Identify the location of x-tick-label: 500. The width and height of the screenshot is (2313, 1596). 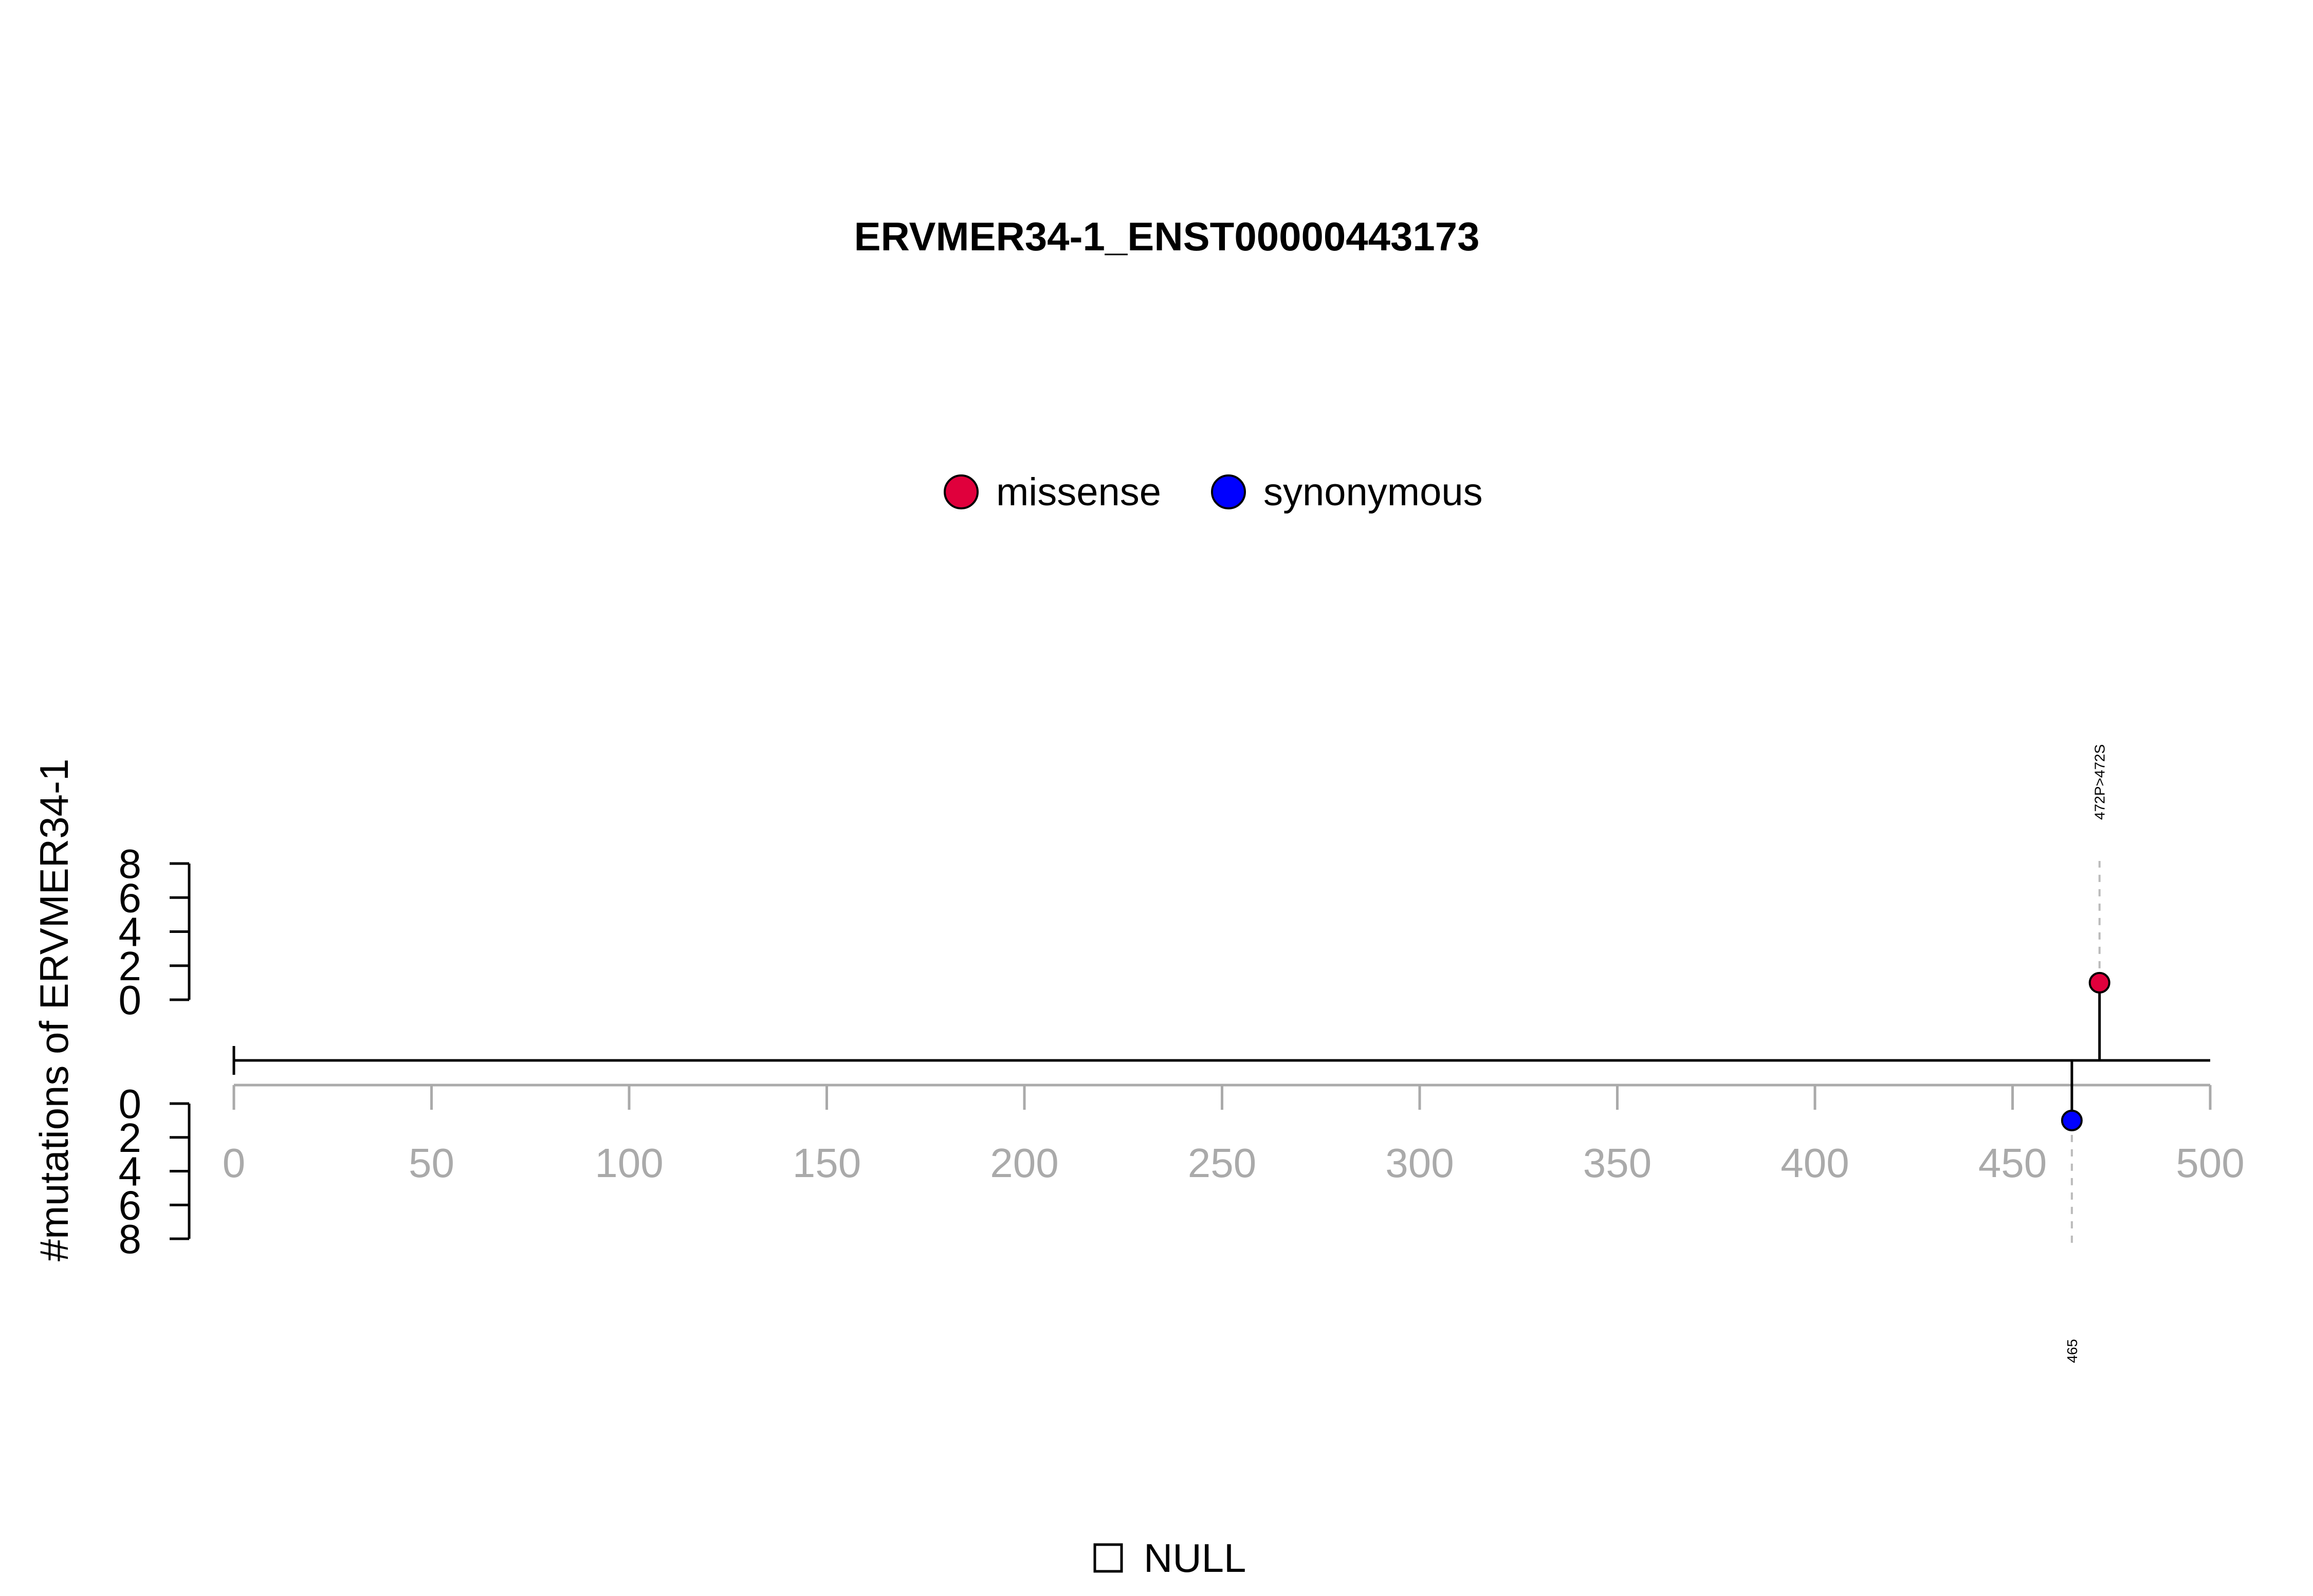
(2210, 1163).